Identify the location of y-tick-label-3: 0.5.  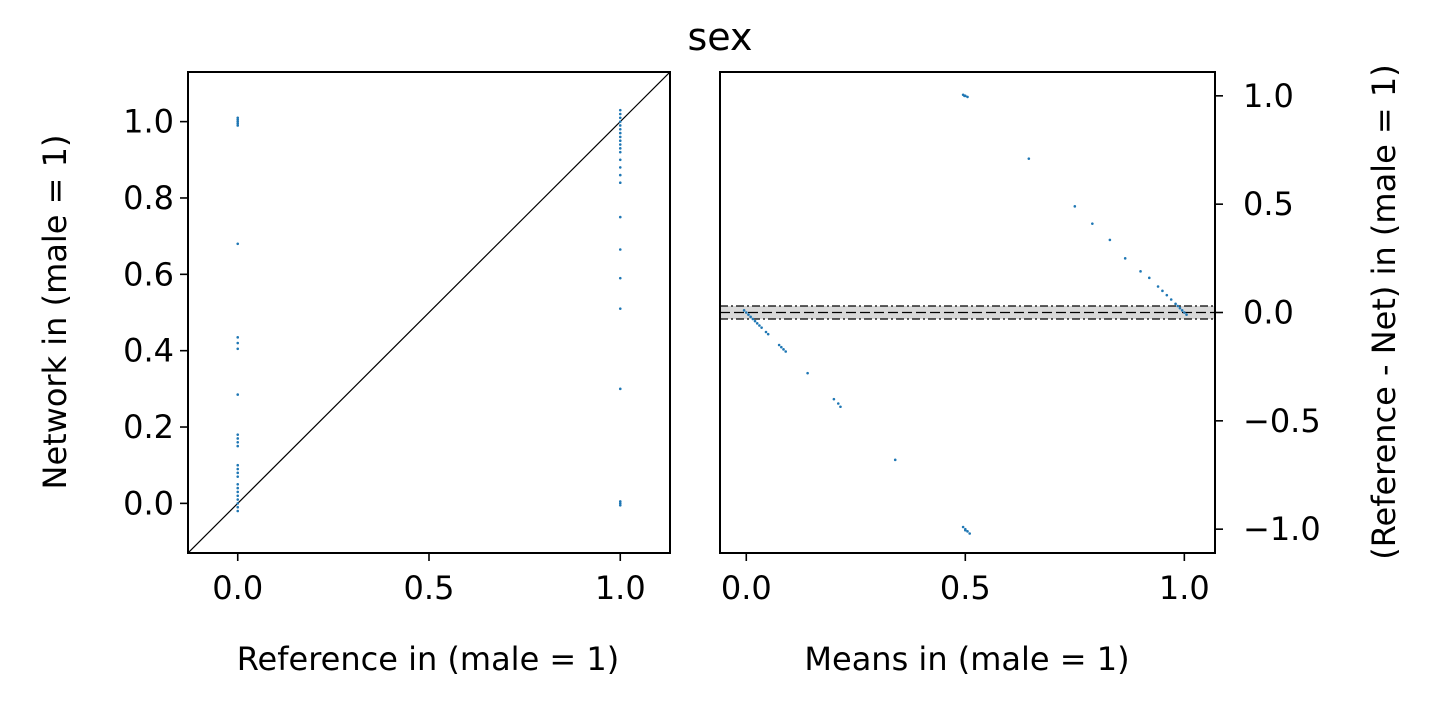
(1268, 204).